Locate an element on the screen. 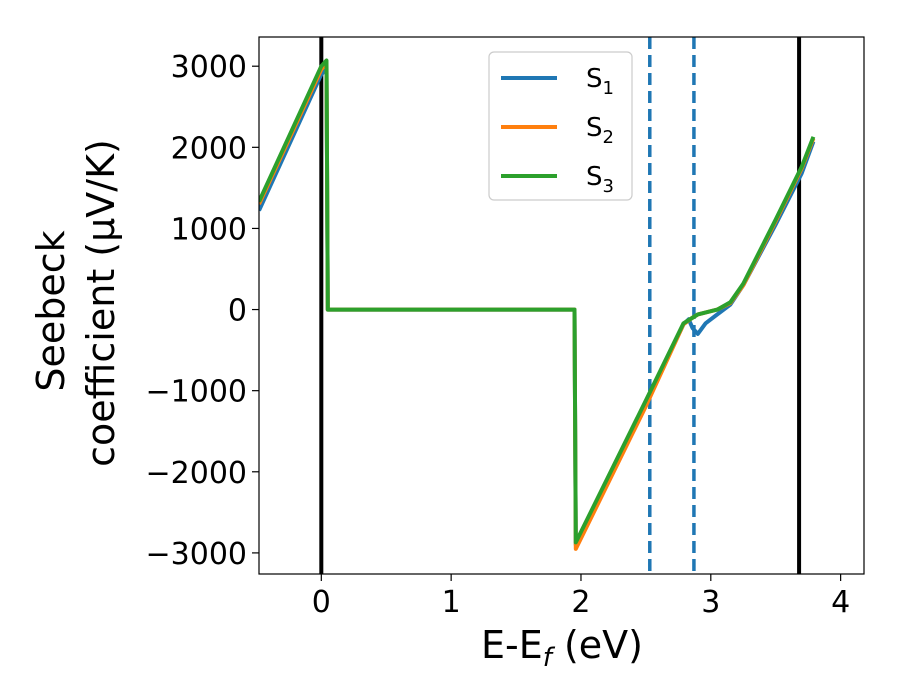  legend-label-s2: S2 is located at coordinates (600, 130).